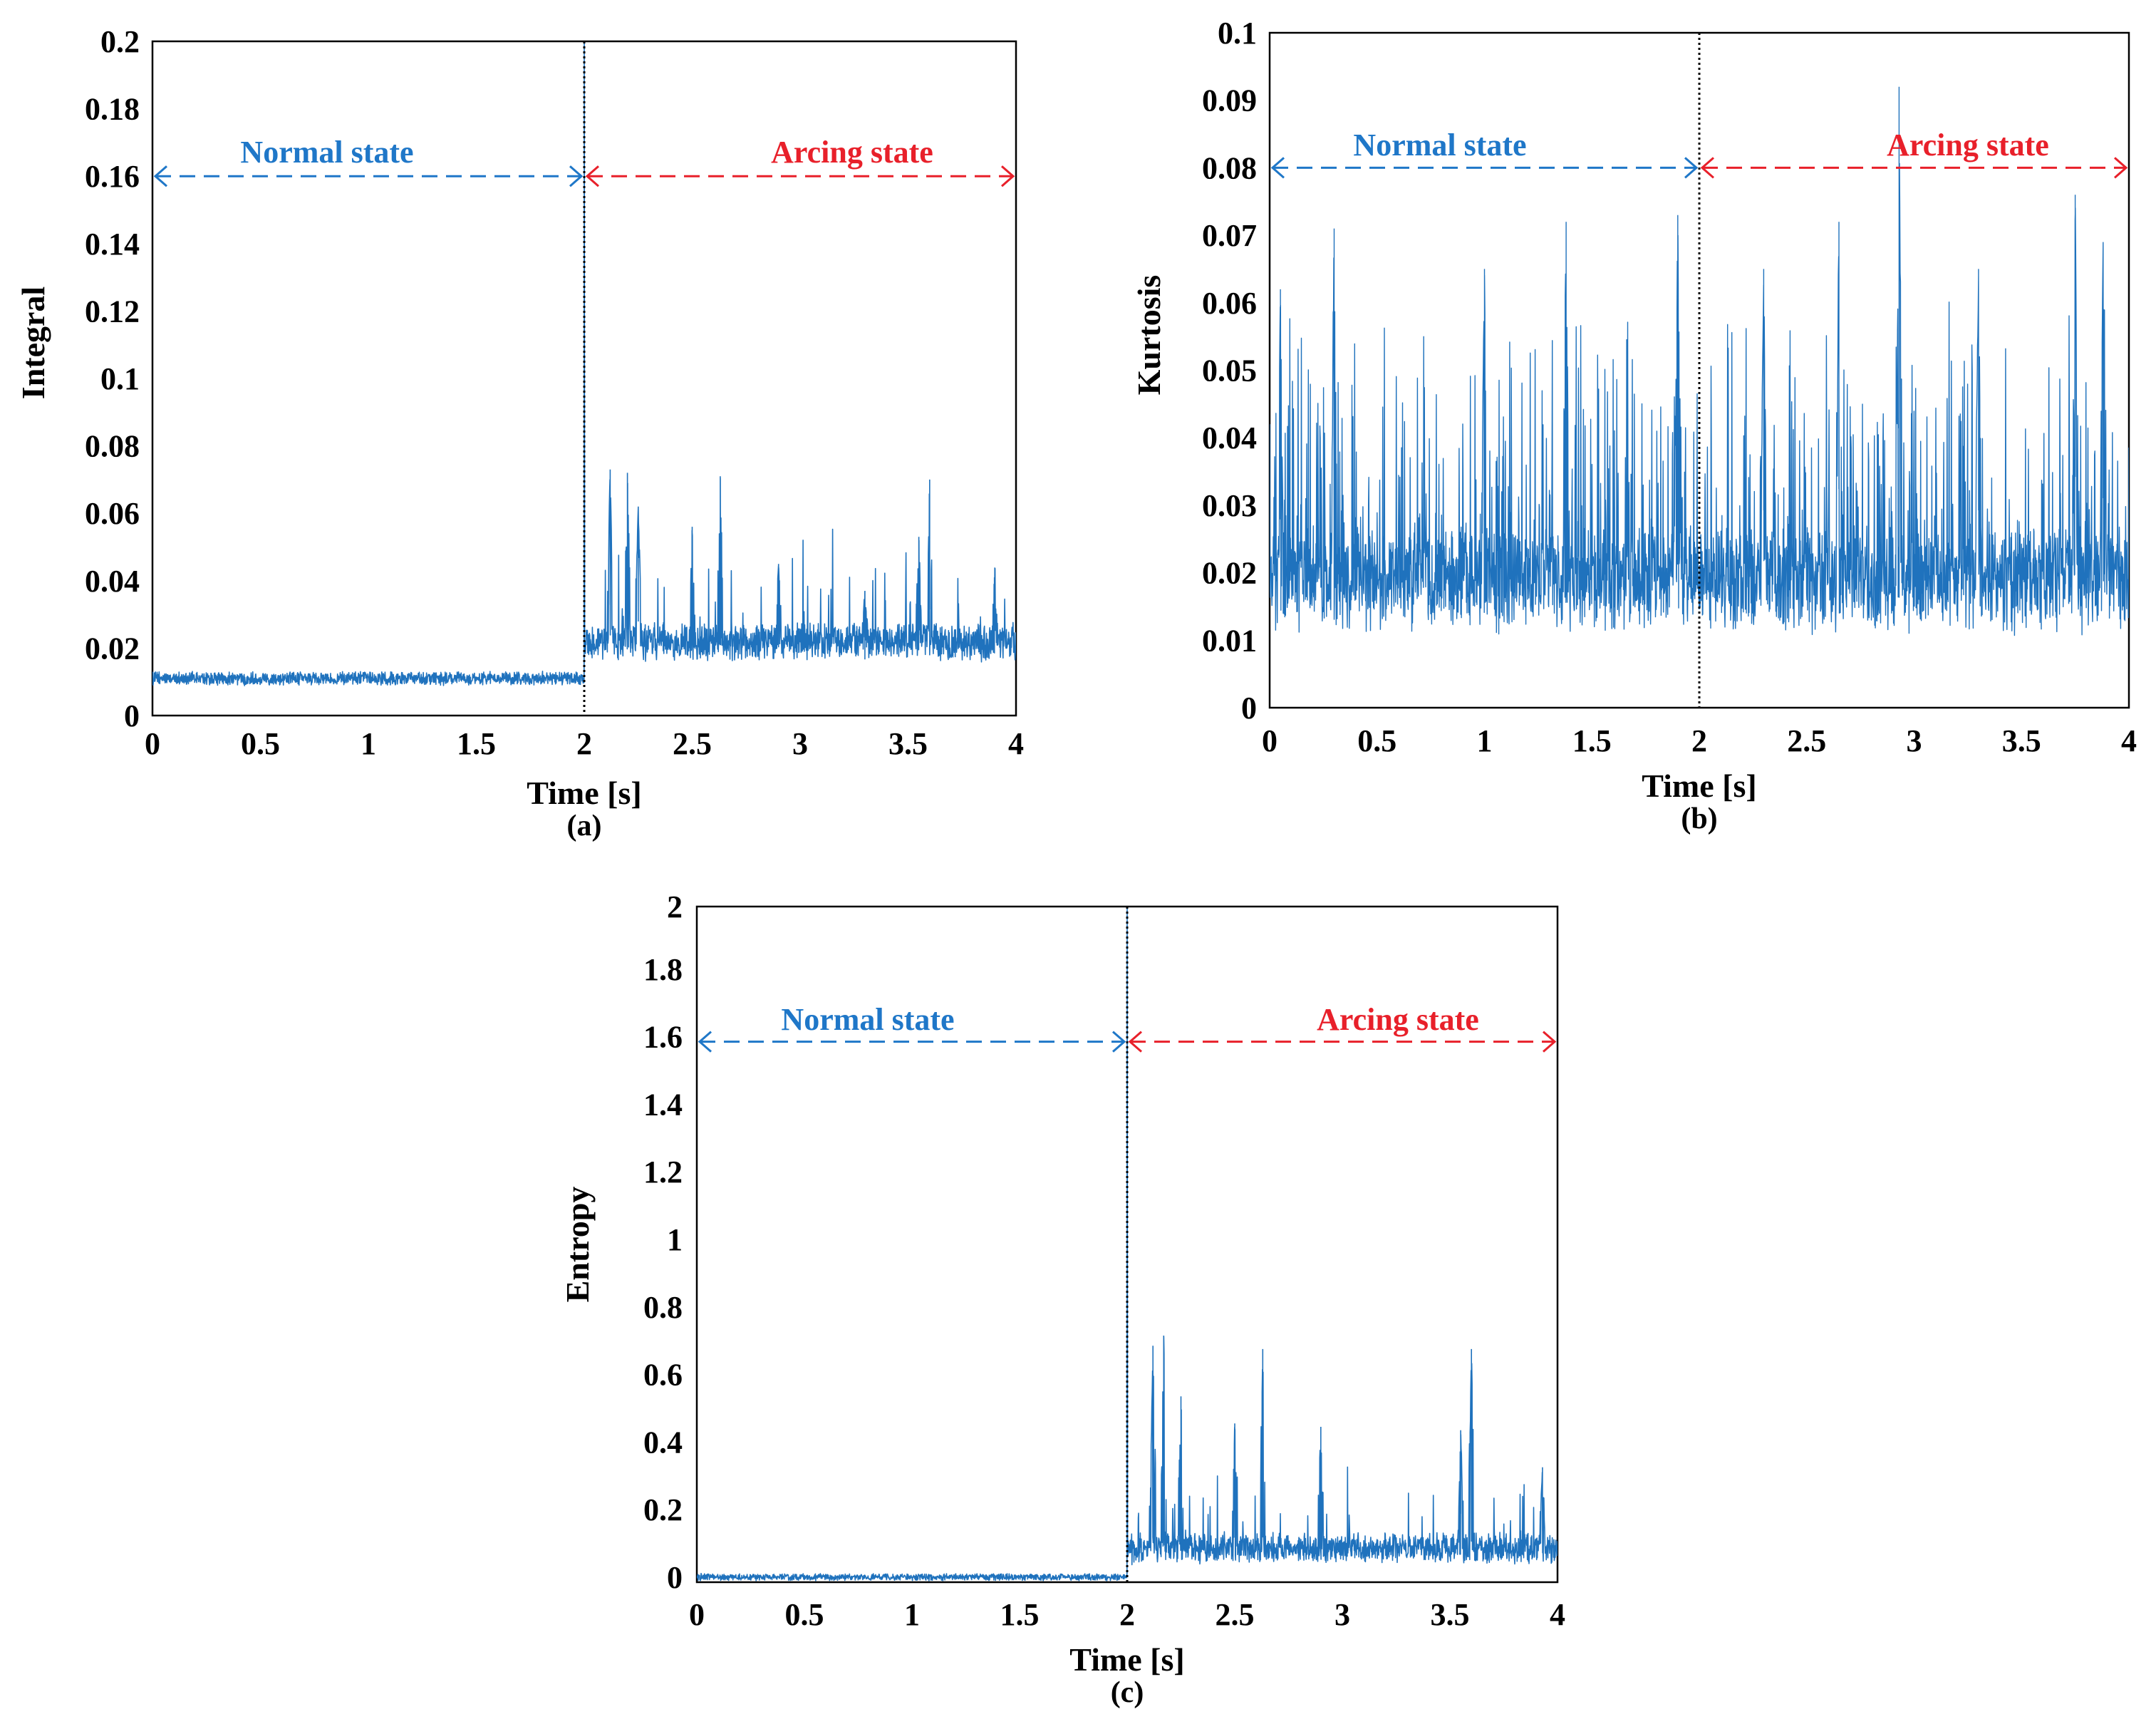  What do you see at coordinates (112, 244) in the screenshot?
I see `y-tick-label: 0.14` at bounding box center [112, 244].